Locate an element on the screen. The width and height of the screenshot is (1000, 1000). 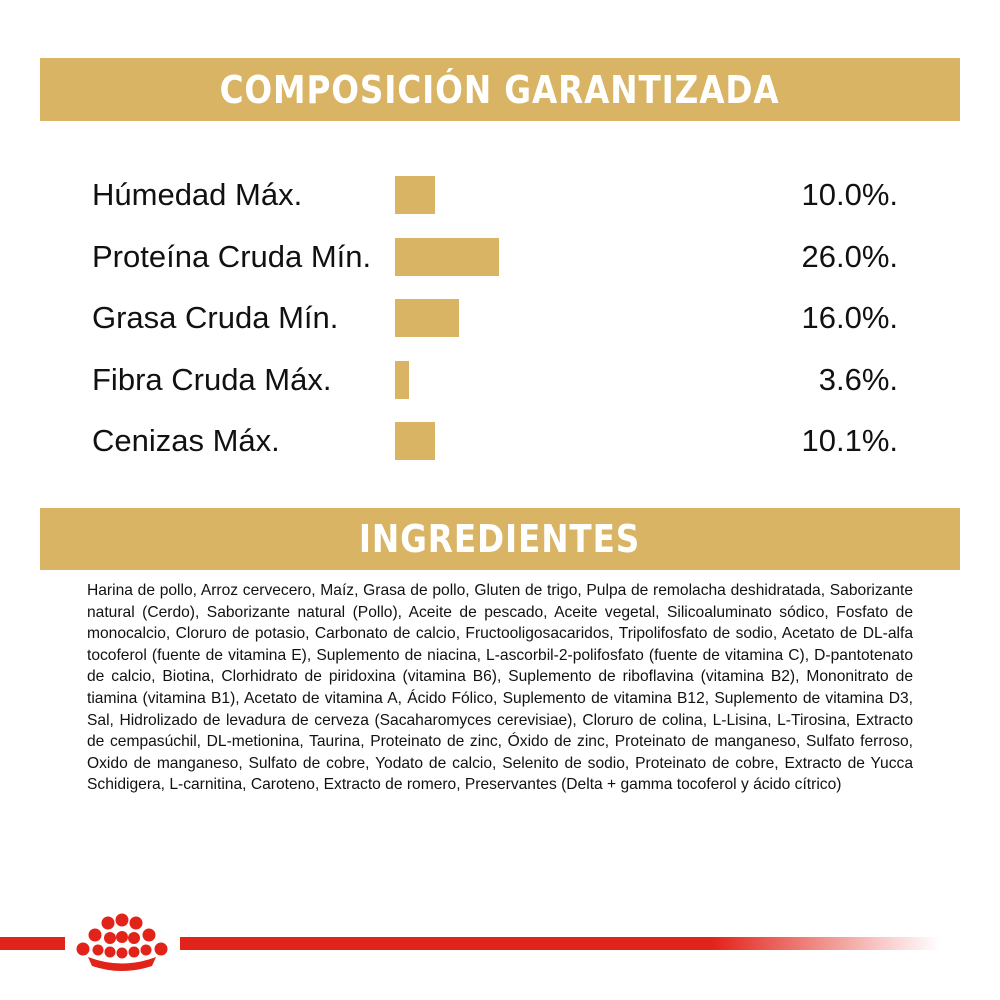
composition-banner: COMPOSICIÓN GARANTIZADA is located at coordinates (500, 89).